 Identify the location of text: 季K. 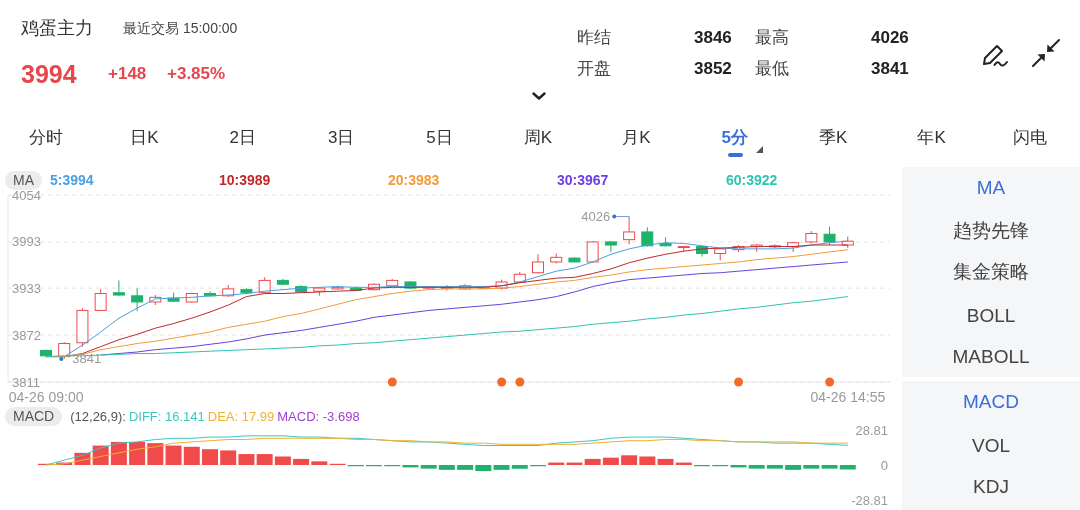
(833, 138).